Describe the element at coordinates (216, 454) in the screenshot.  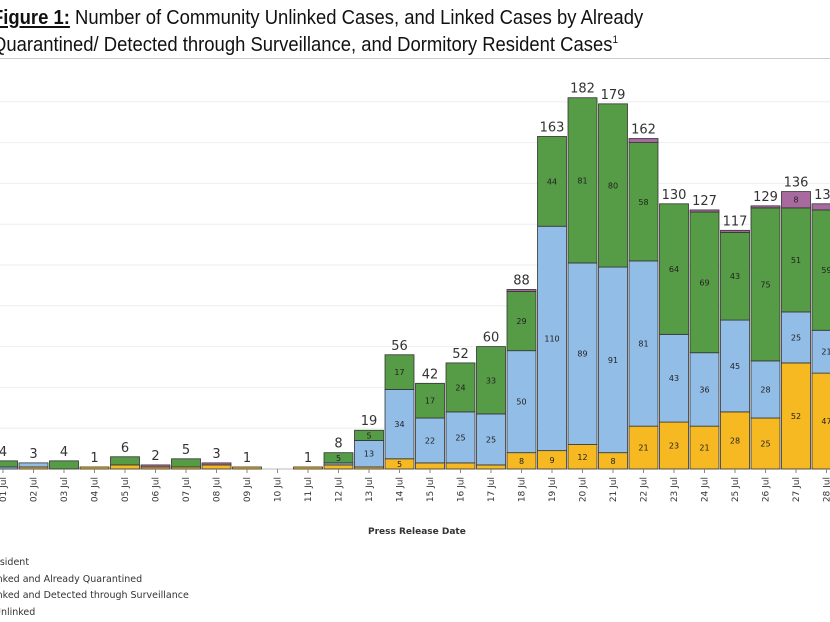
I see `total-label: 3` at that location.